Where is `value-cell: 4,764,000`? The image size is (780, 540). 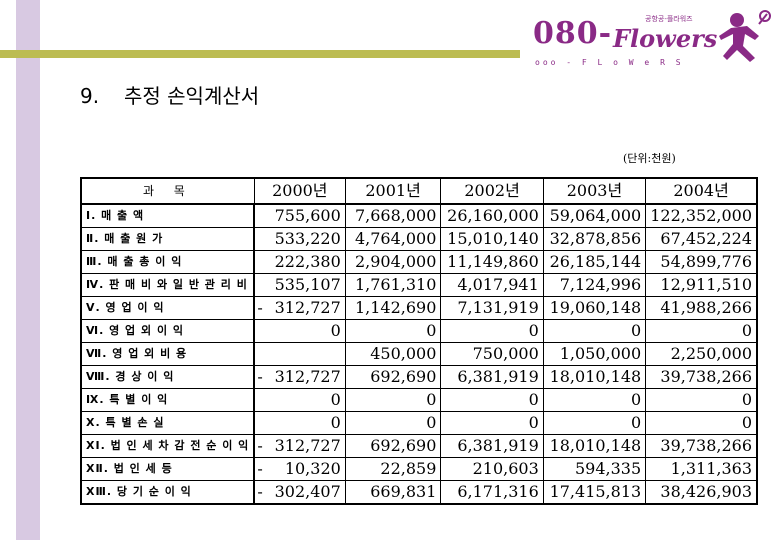 value-cell: 4,764,000 is located at coordinates (393, 239).